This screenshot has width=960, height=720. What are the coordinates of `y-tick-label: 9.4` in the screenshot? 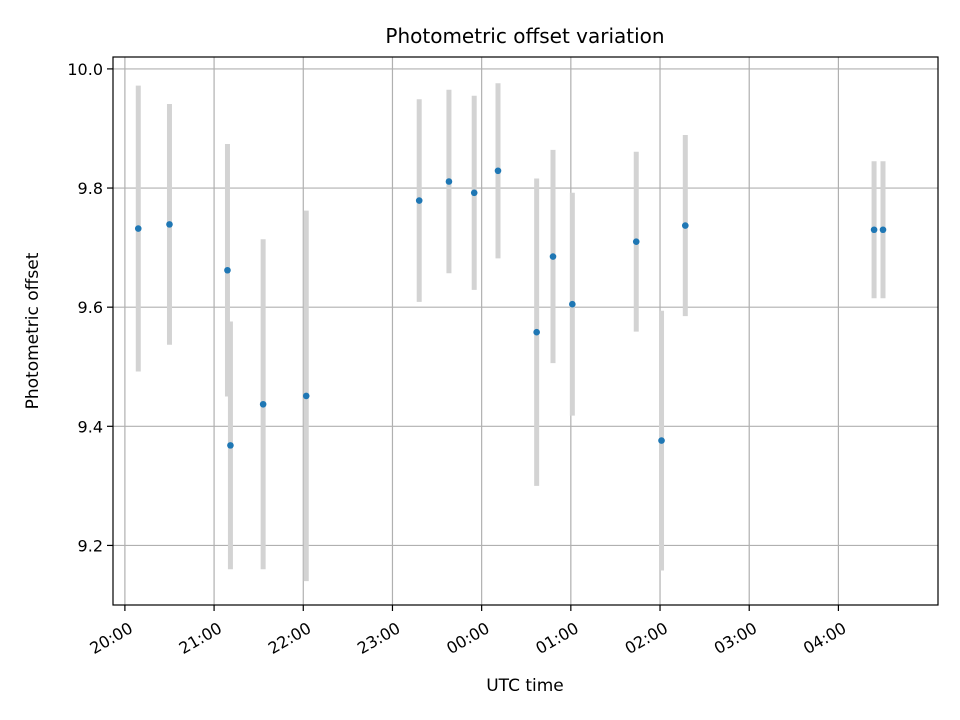 It's located at (90, 426).